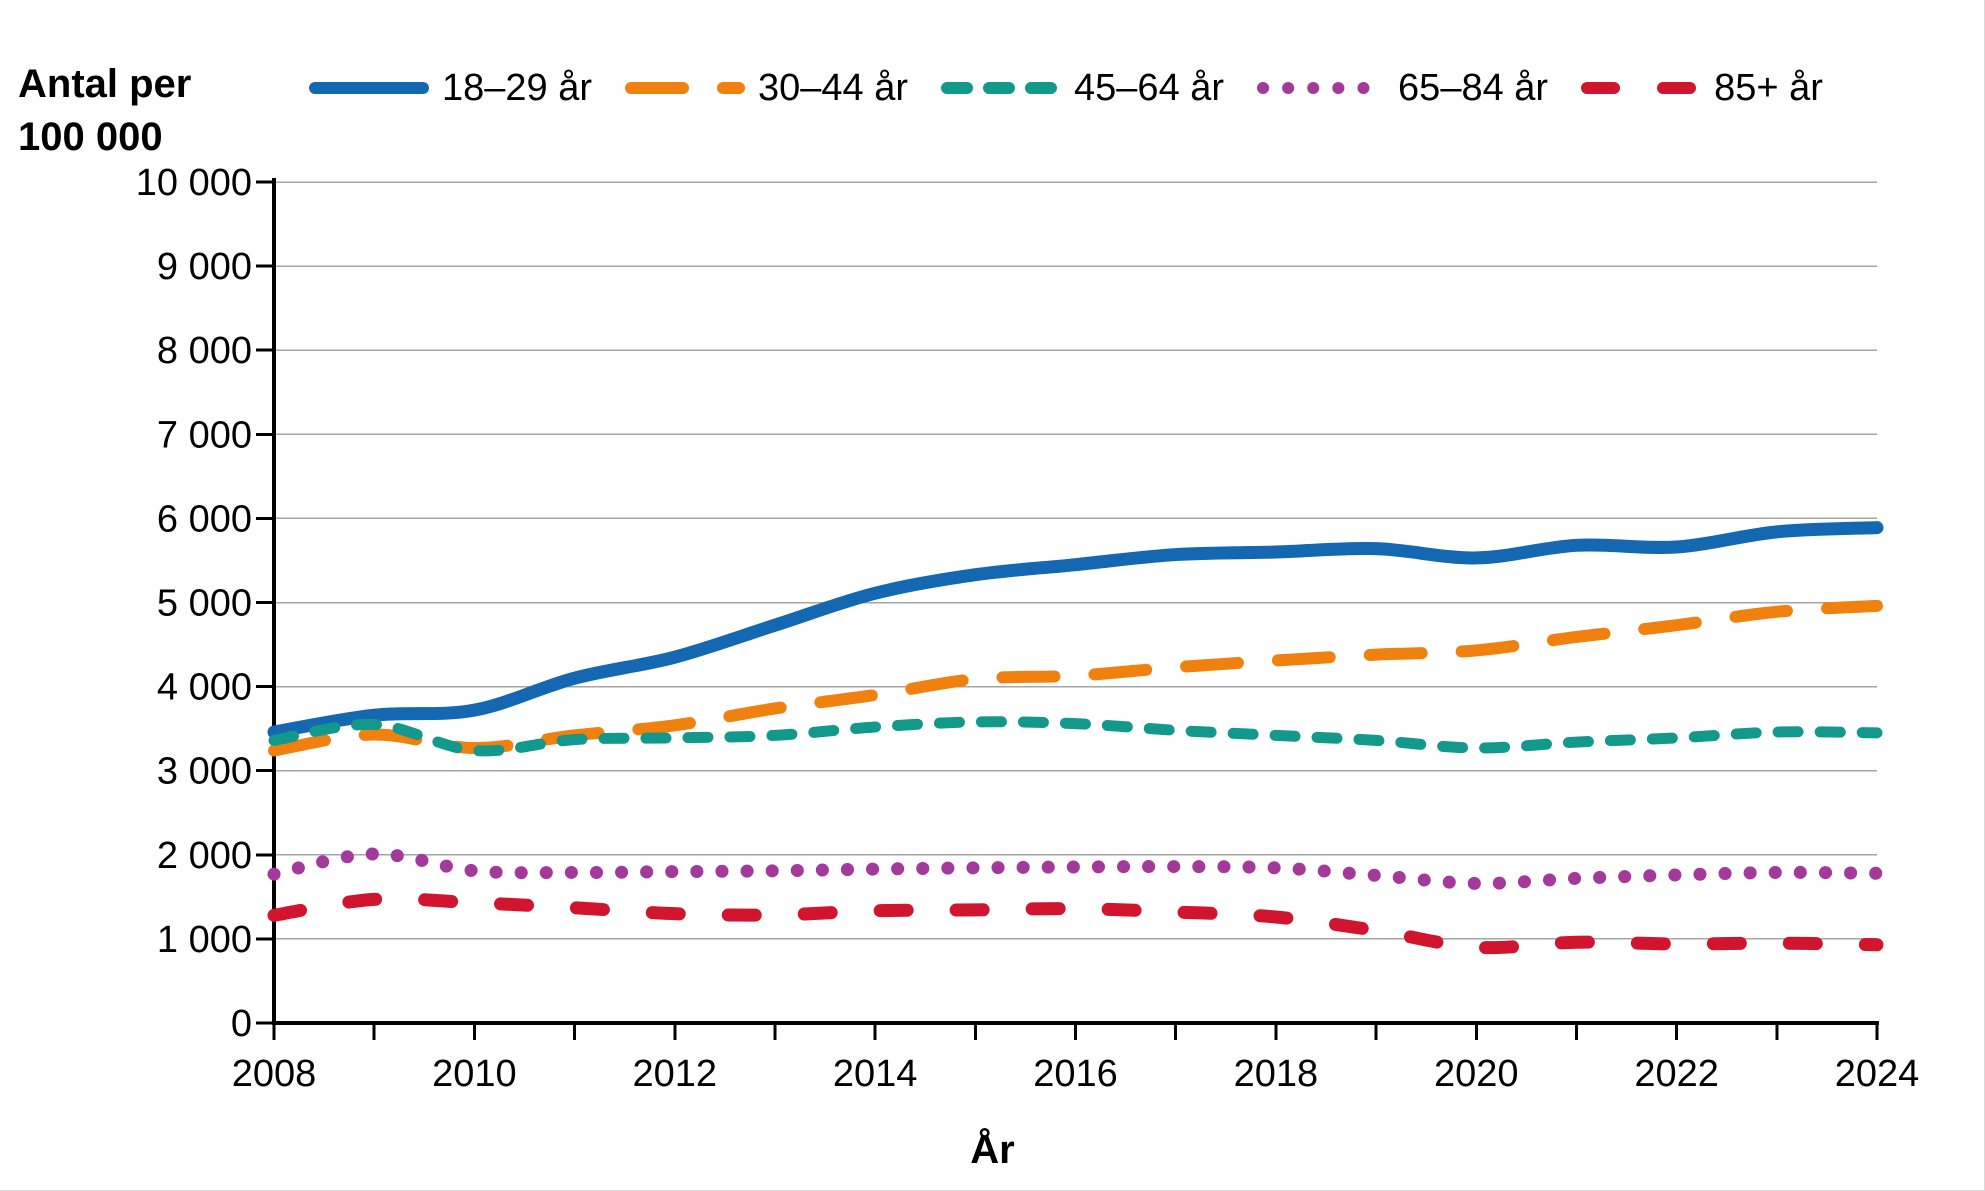  Describe the element at coordinates (1075, 678) in the screenshot. I see `series-line-30-44-r` at that location.